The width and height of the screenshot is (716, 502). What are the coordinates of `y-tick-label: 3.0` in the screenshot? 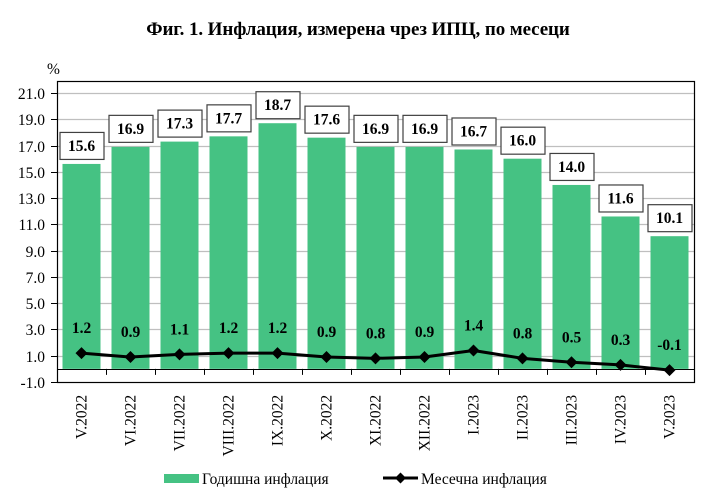 It's located at (36, 330).